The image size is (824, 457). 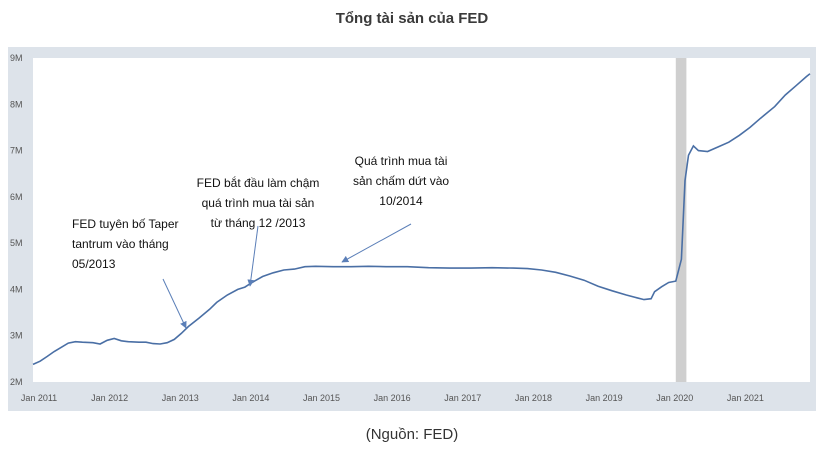 What do you see at coordinates (250, 398) in the screenshot?
I see `x-tick-label: Jan 2014` at bounding box center [250, 398].